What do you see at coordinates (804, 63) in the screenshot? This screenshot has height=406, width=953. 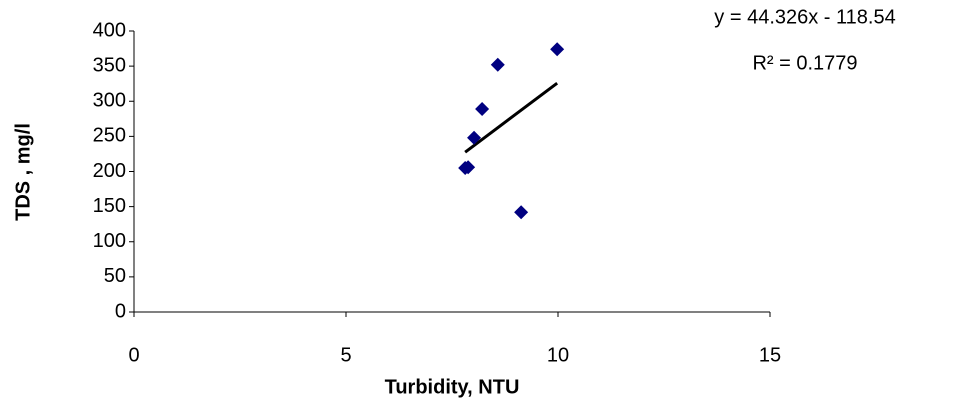 I see `r-squared: R² = 0.1779` at bounding box center [804, 63].